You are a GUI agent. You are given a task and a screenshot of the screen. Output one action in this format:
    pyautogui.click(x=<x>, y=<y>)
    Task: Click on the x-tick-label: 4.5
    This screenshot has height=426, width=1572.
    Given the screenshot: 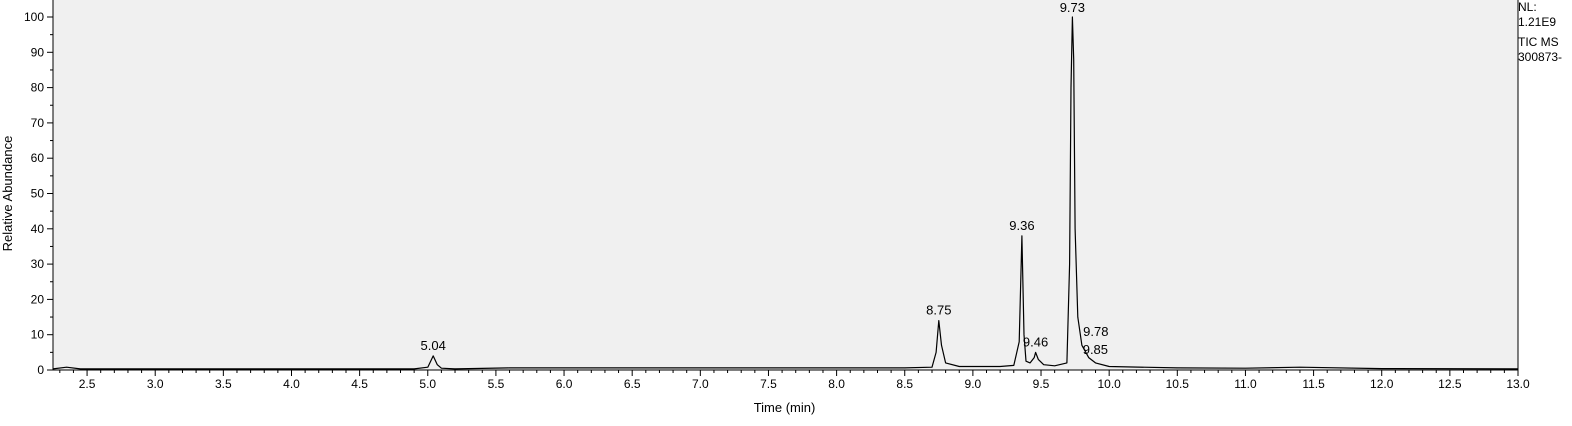 What is the action you would take?
    pyautogui.click(x=359, y=384)
    